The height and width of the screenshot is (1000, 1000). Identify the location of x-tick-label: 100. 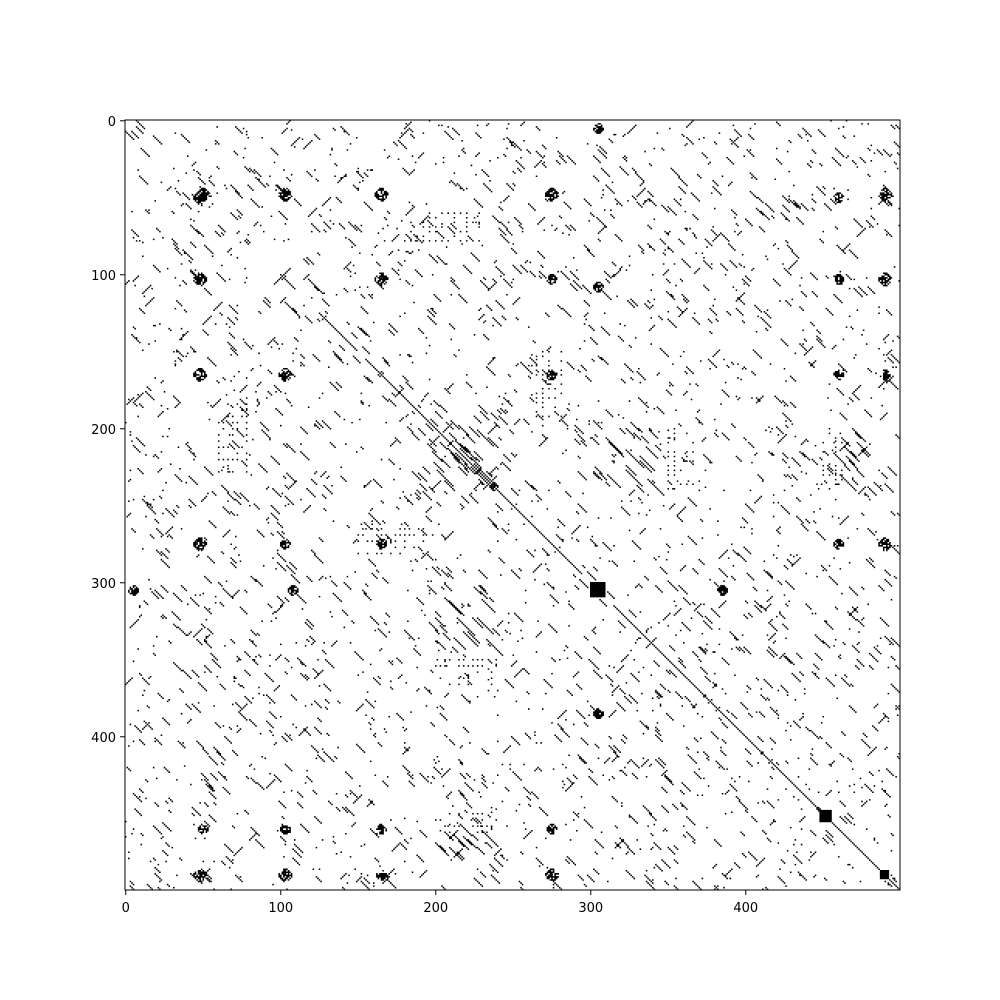
(280, 908).